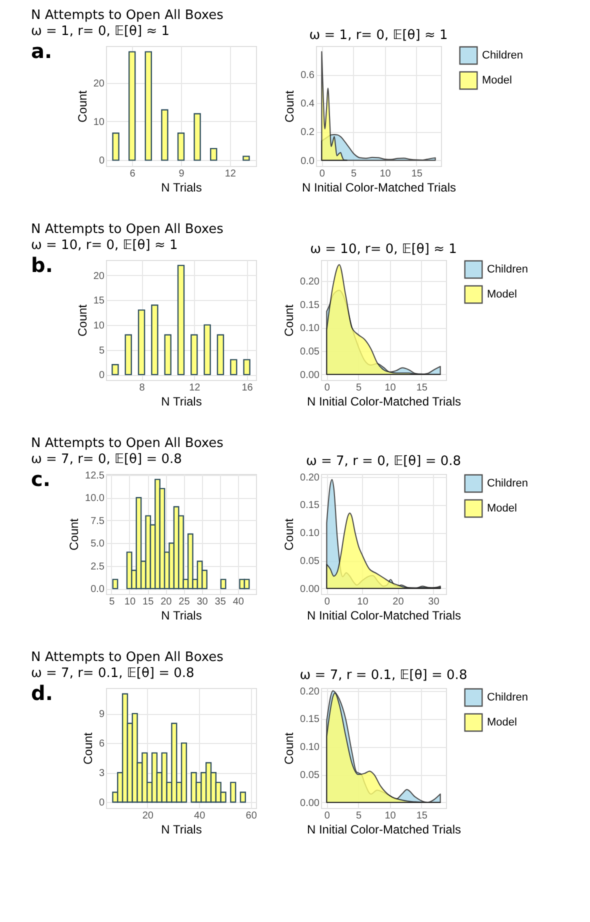  I want to click on chart-title: ω = 1, r= 0, 𝔼[θ] ≈ 1, so click(378, 35).